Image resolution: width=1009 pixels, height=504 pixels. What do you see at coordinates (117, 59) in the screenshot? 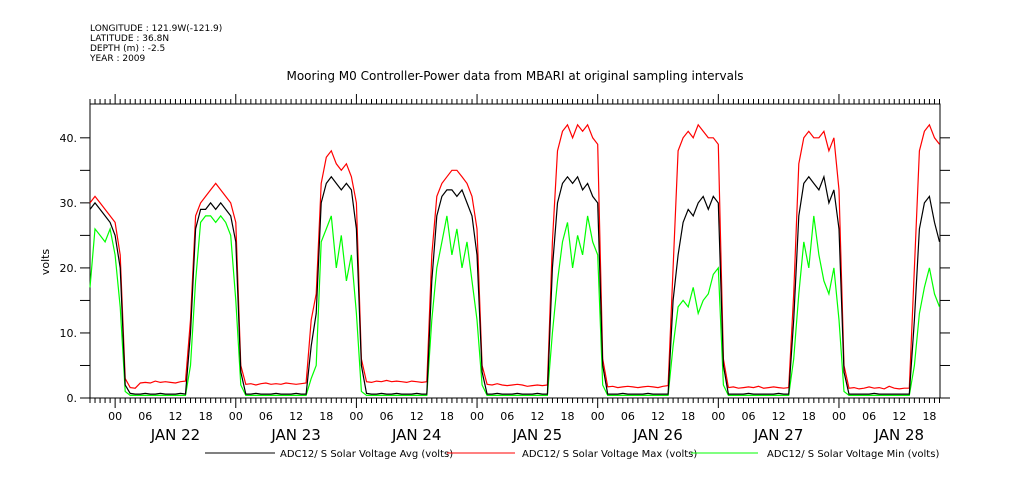
I see `meta-year: YEAR : 2009` at bounding box center [117, 59].